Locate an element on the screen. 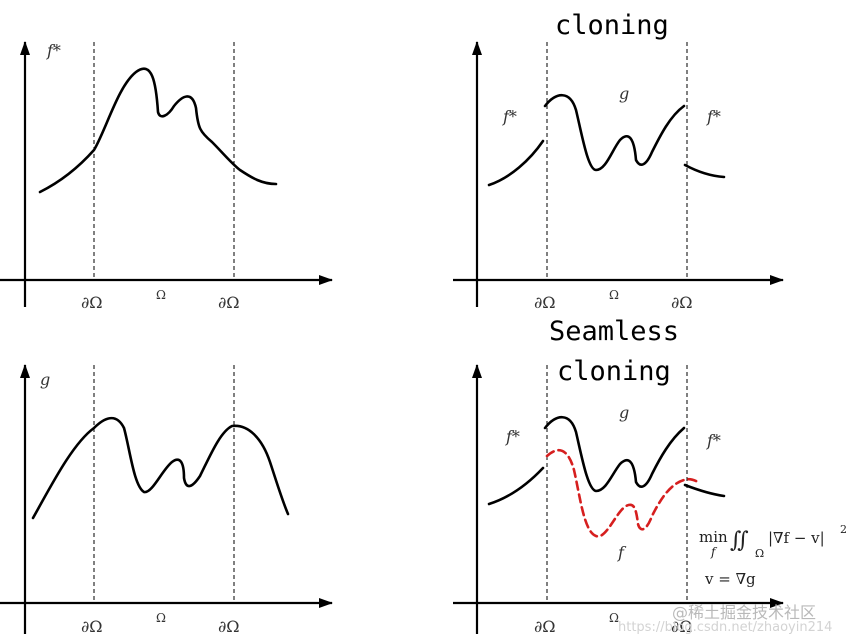  f-solution-curve is located at coordinates (622, 493).